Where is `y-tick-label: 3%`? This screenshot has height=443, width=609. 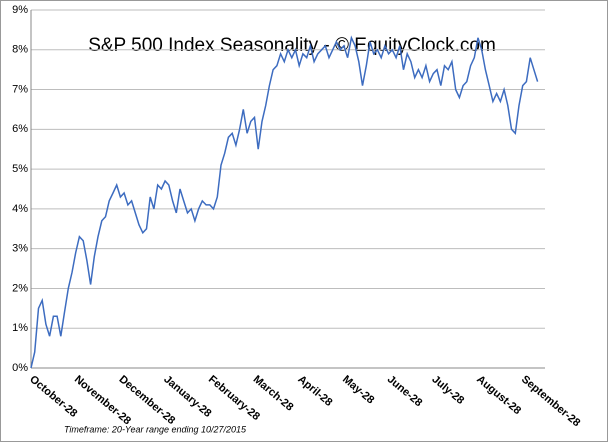
y-tick-label: 3% is located at coordinates (20, 249).